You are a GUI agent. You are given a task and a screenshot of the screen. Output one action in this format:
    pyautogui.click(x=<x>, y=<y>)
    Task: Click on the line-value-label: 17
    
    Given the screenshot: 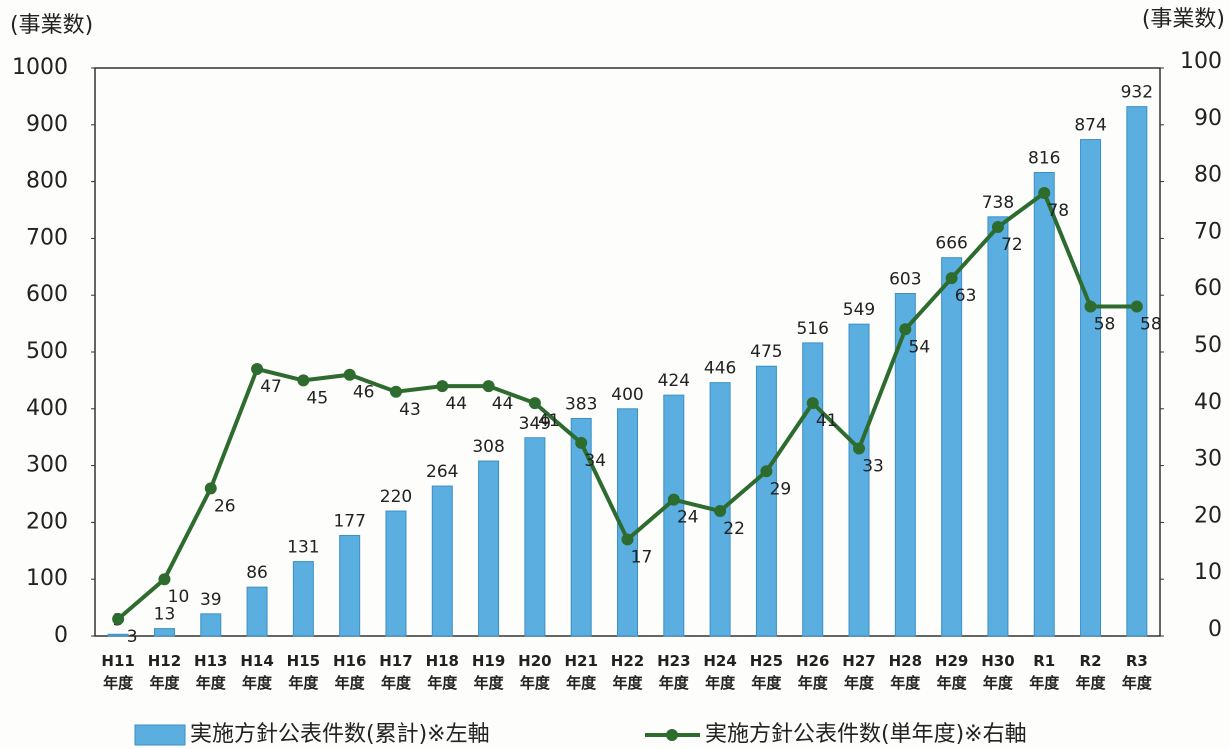 What is the action you would take?
    pyautogui.click(x=642, y=557)
    